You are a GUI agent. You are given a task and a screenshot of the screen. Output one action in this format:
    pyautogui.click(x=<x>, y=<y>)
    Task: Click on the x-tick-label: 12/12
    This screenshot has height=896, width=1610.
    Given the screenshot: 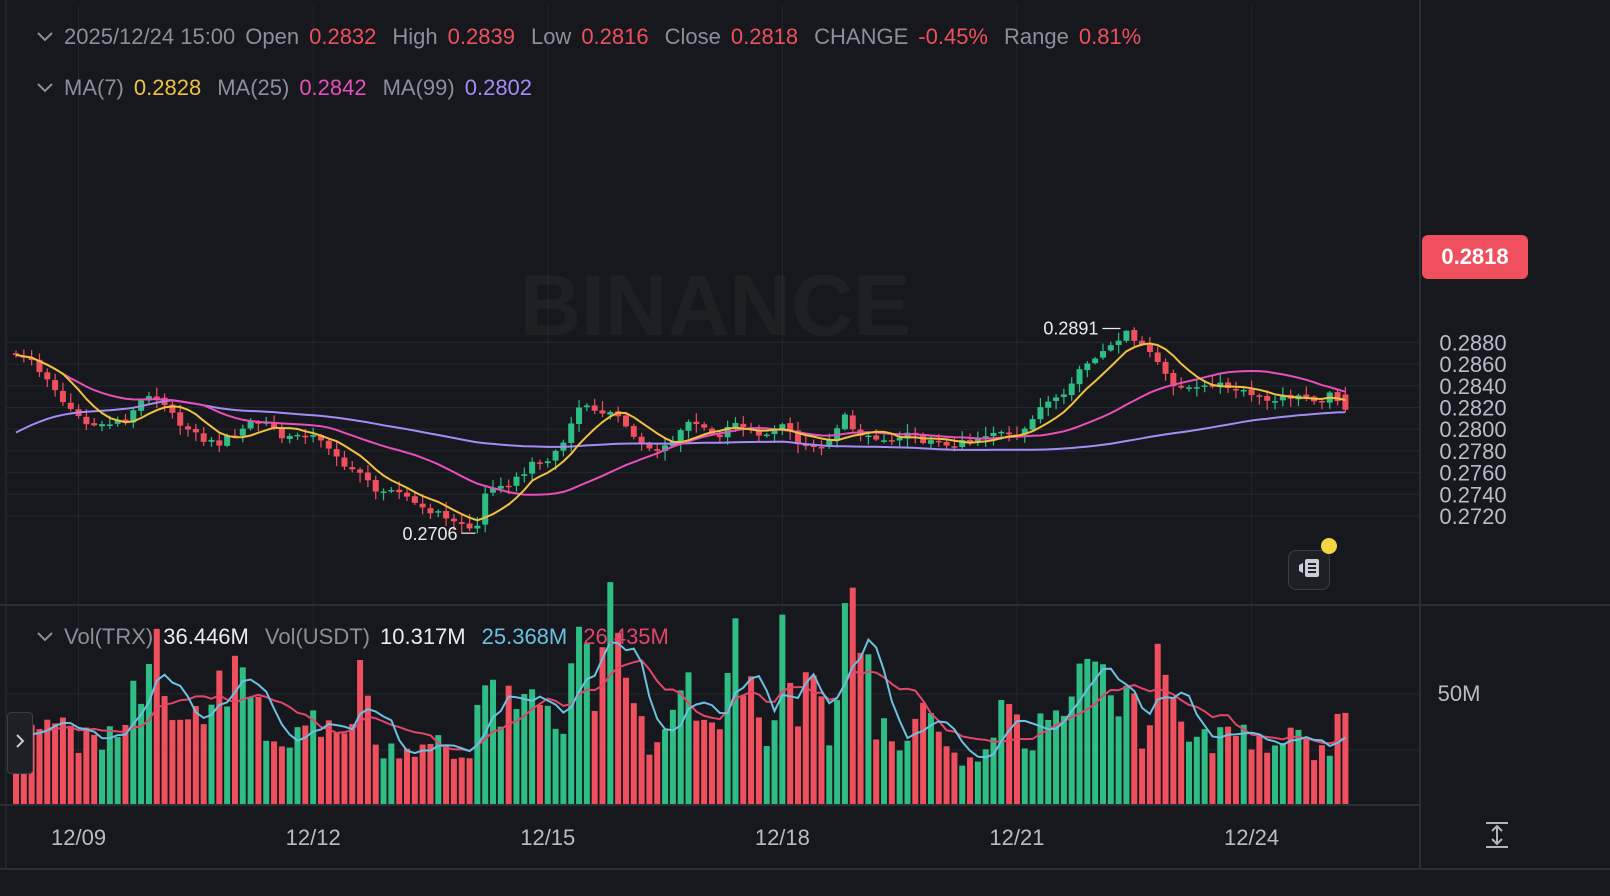 What is the action you would take?
    pyautogui.click(x=313, y=837)
    